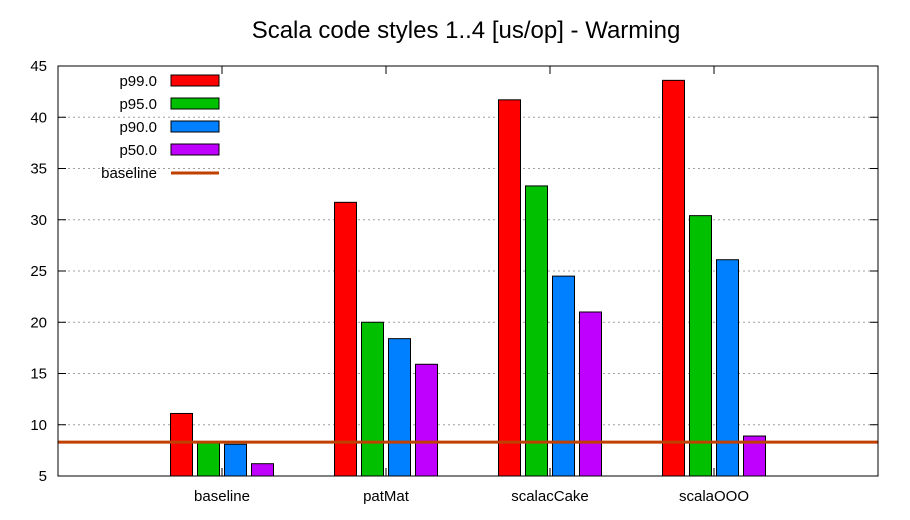 The height and width of the screenshot is (520, 910). Describe the element at coordinates (399, 407) in the screenshot. I see `bar-p90.0-patMat` at that location.